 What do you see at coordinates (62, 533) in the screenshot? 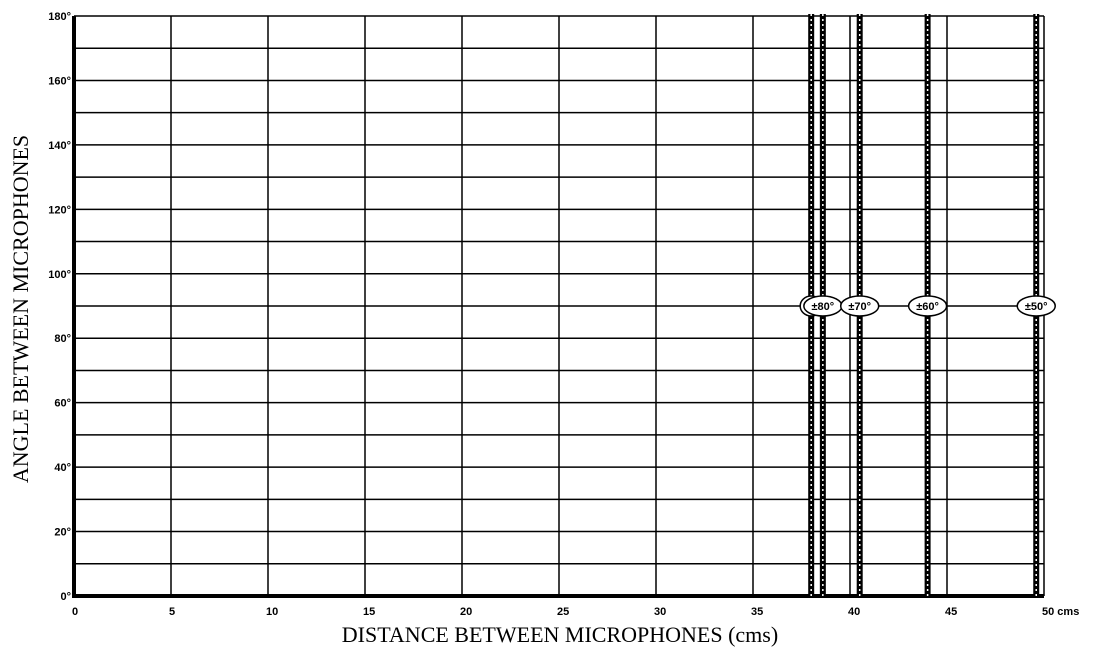
I see `y-tick-label: 20°` at bounding box center [62, 533].